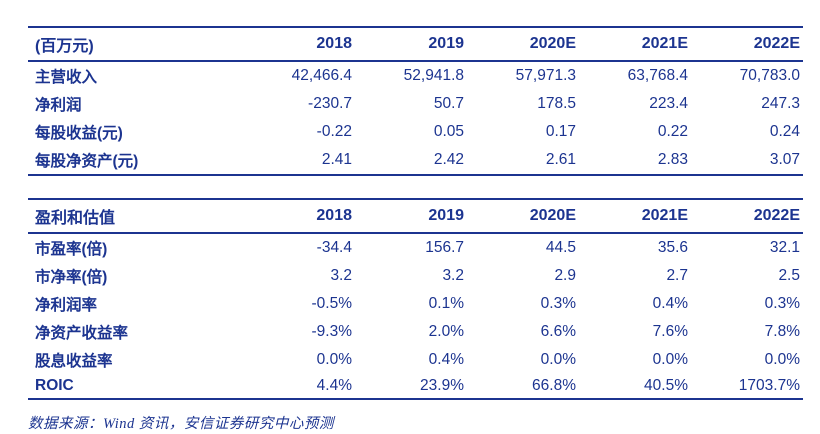  Describe the element at coordinates (334, 131) in the screenshot. I see `cell-value: -0.22` at that location.